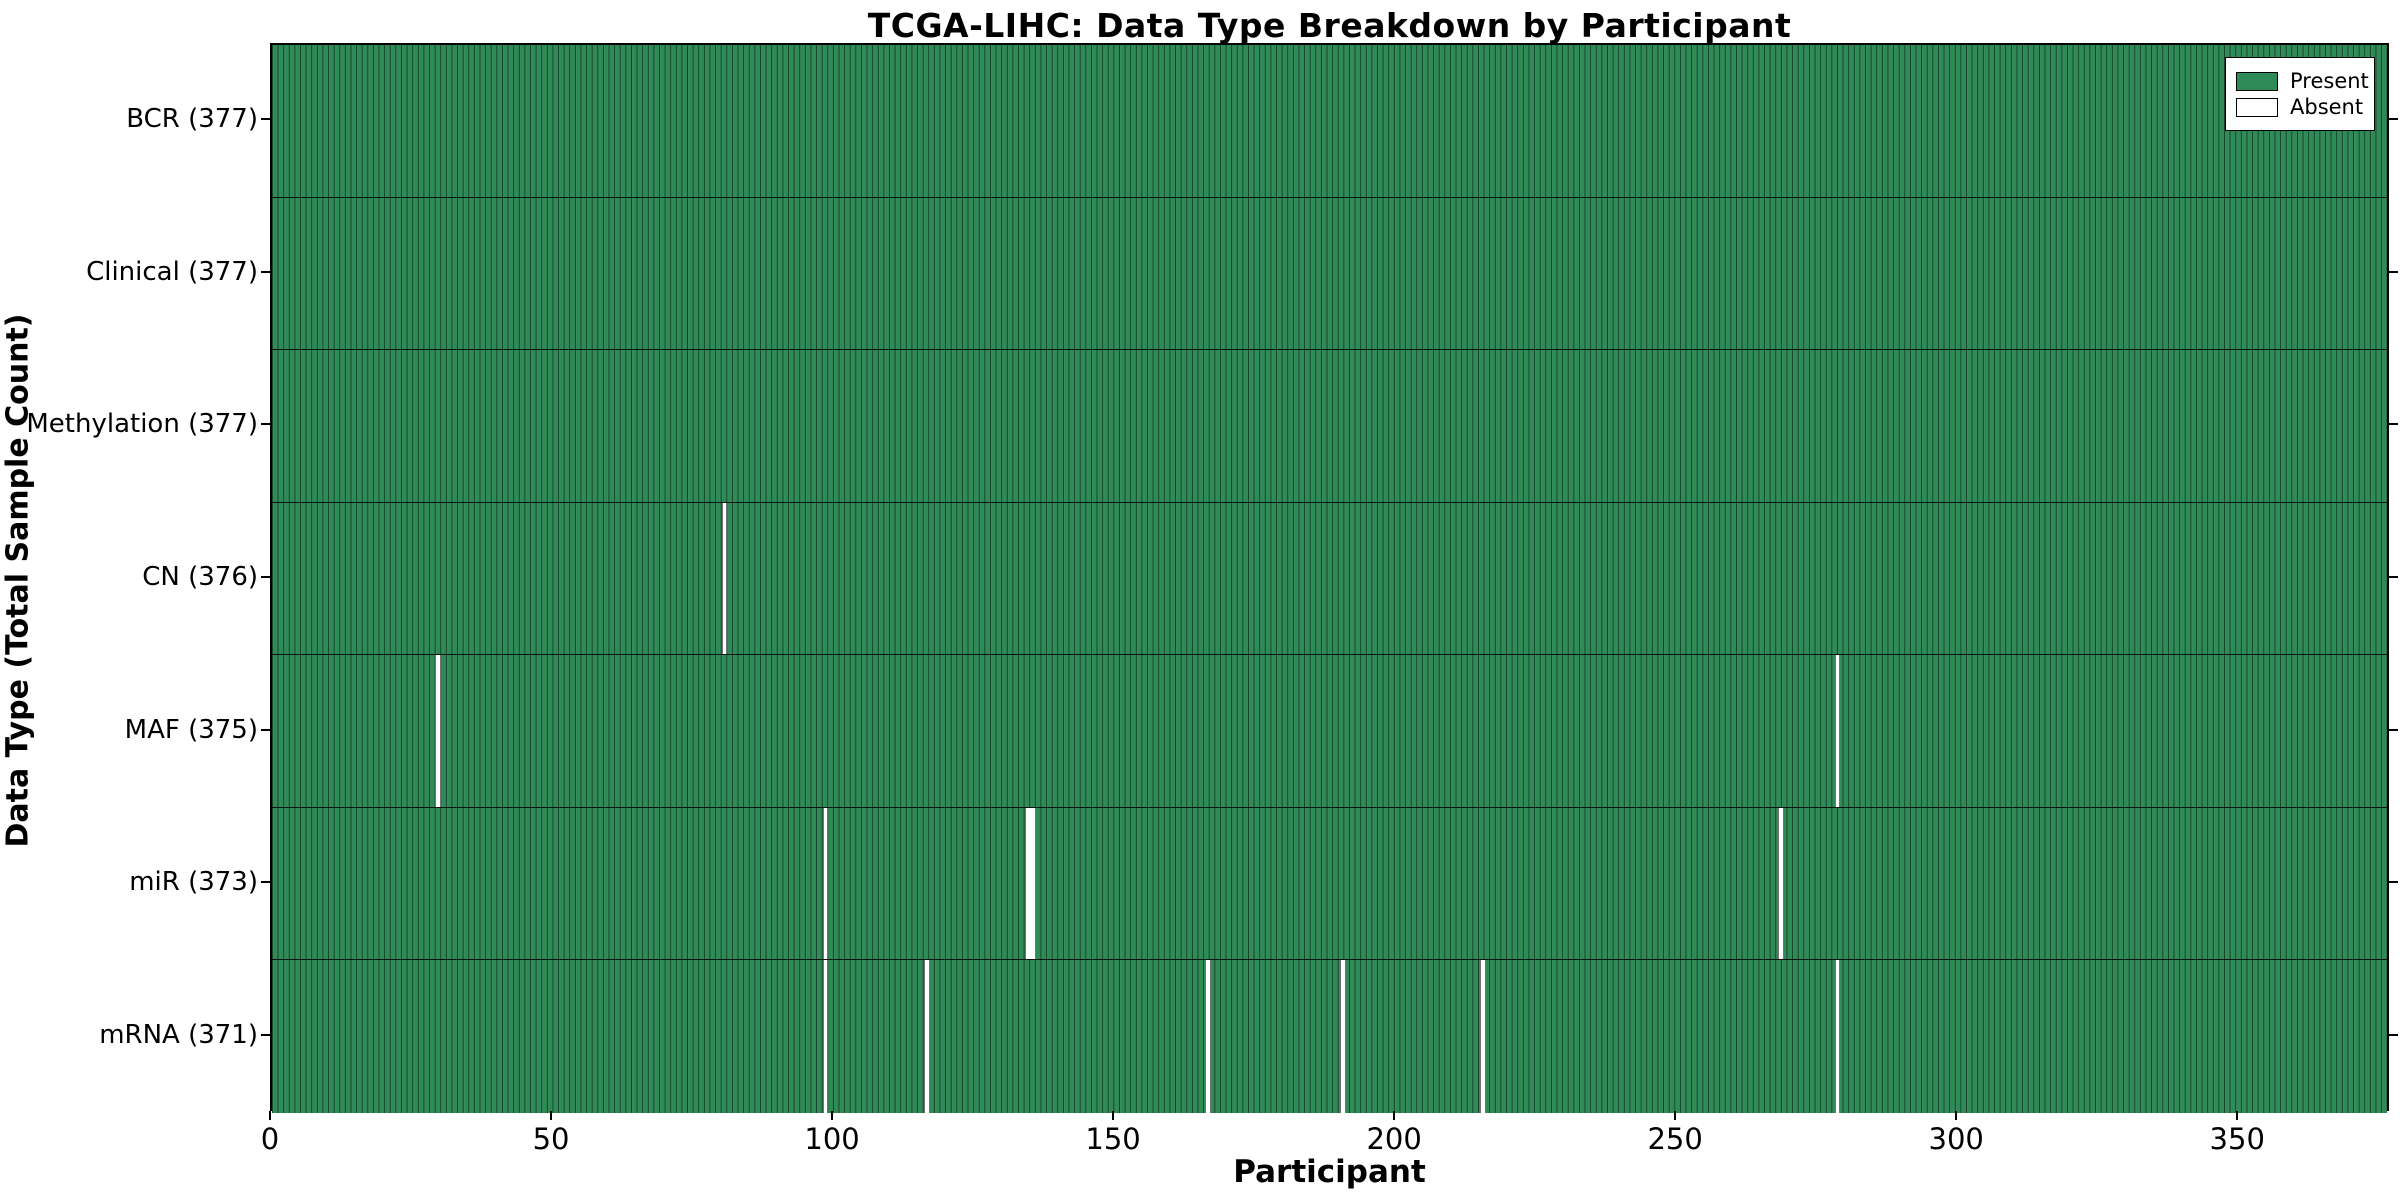 This screenshot has height=1200, width=2400. Describe the element at coordinates (2237, 1139) in the screenshot. I see `xtick-label-350: 350` at that location.